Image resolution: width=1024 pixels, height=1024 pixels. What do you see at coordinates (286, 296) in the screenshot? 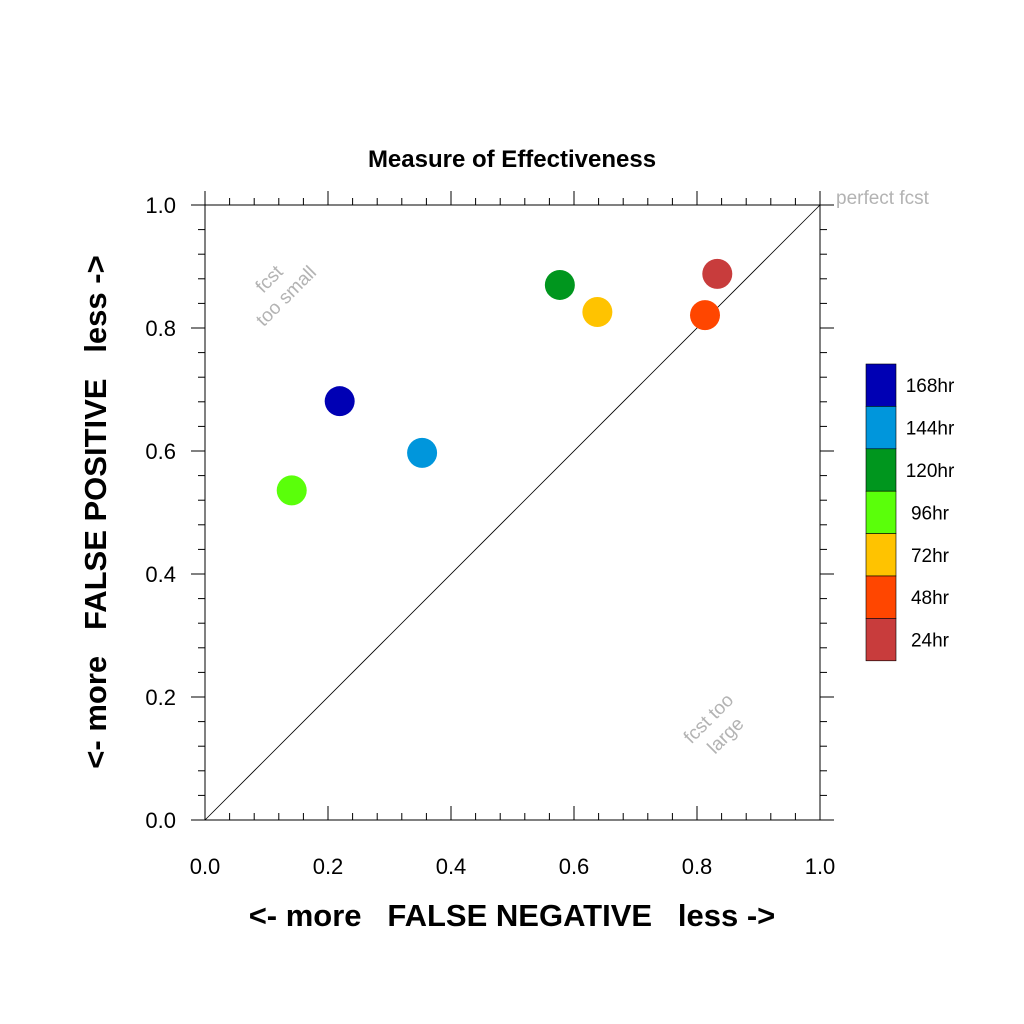
I see `annotation-fcst-too-small: fcst too small` at bounding box center [286, 296].